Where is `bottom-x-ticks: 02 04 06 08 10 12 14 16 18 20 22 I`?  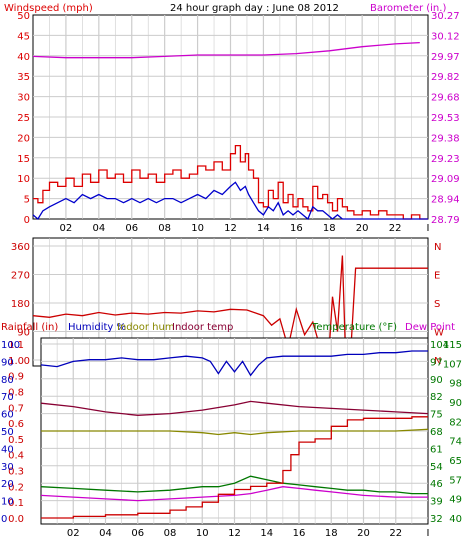 bottom-x-ticks: 02 04 06 08 10 12 14 16 18 20 22 I is located at coordinates (248, 533).